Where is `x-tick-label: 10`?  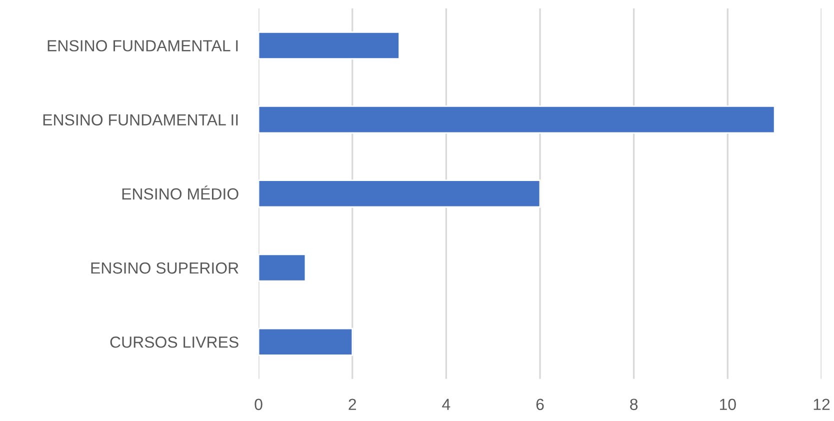 x-tick-label: 10 is located at coordinates (728, 404).